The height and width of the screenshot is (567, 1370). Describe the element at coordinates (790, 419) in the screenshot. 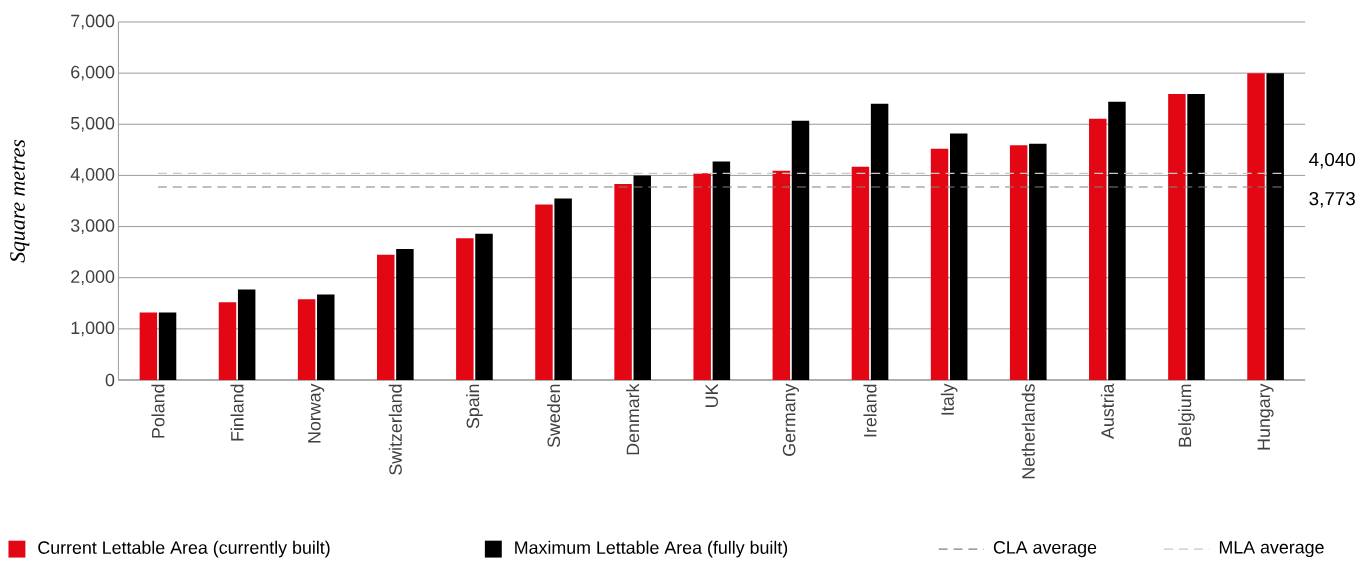

I see `x-tick-label: Germany` at that location.